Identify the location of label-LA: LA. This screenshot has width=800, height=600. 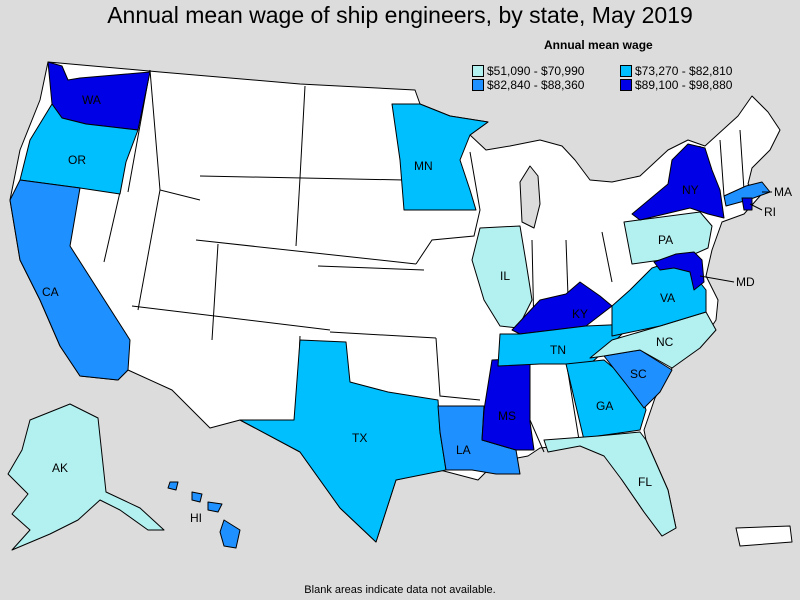
(463, 450).